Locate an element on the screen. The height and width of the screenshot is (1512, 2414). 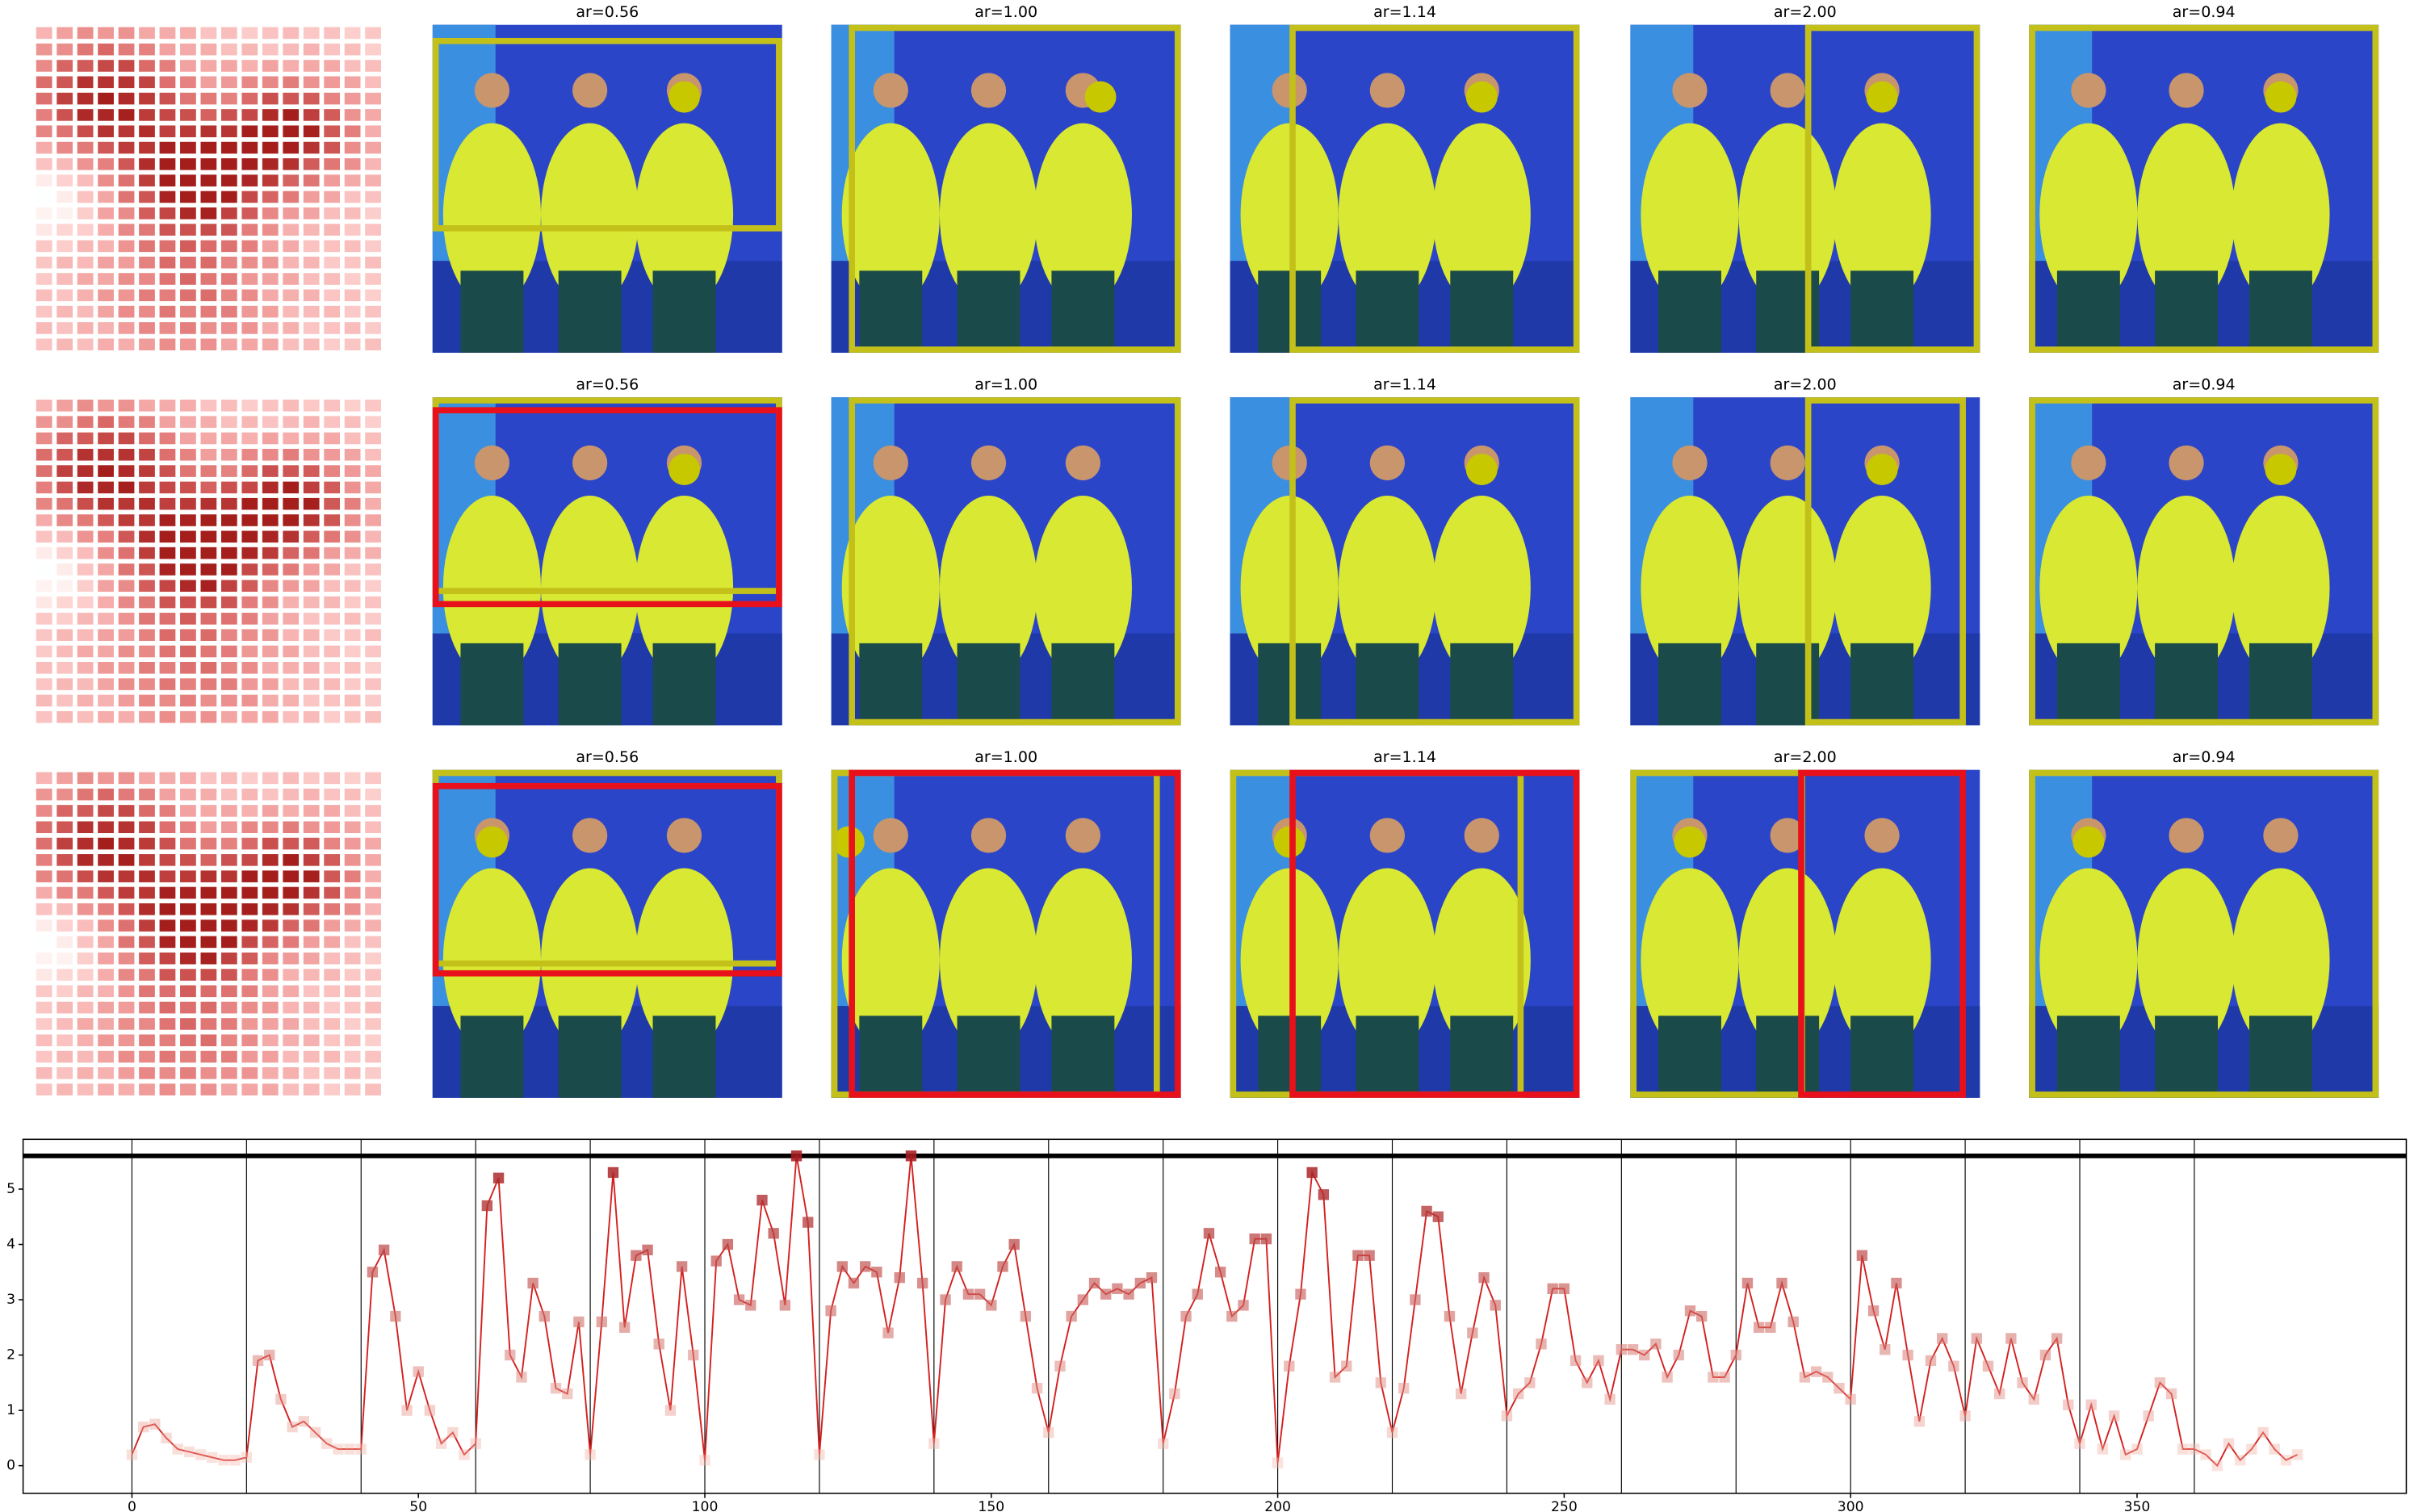
person-head is located at coordinates (590, 463).